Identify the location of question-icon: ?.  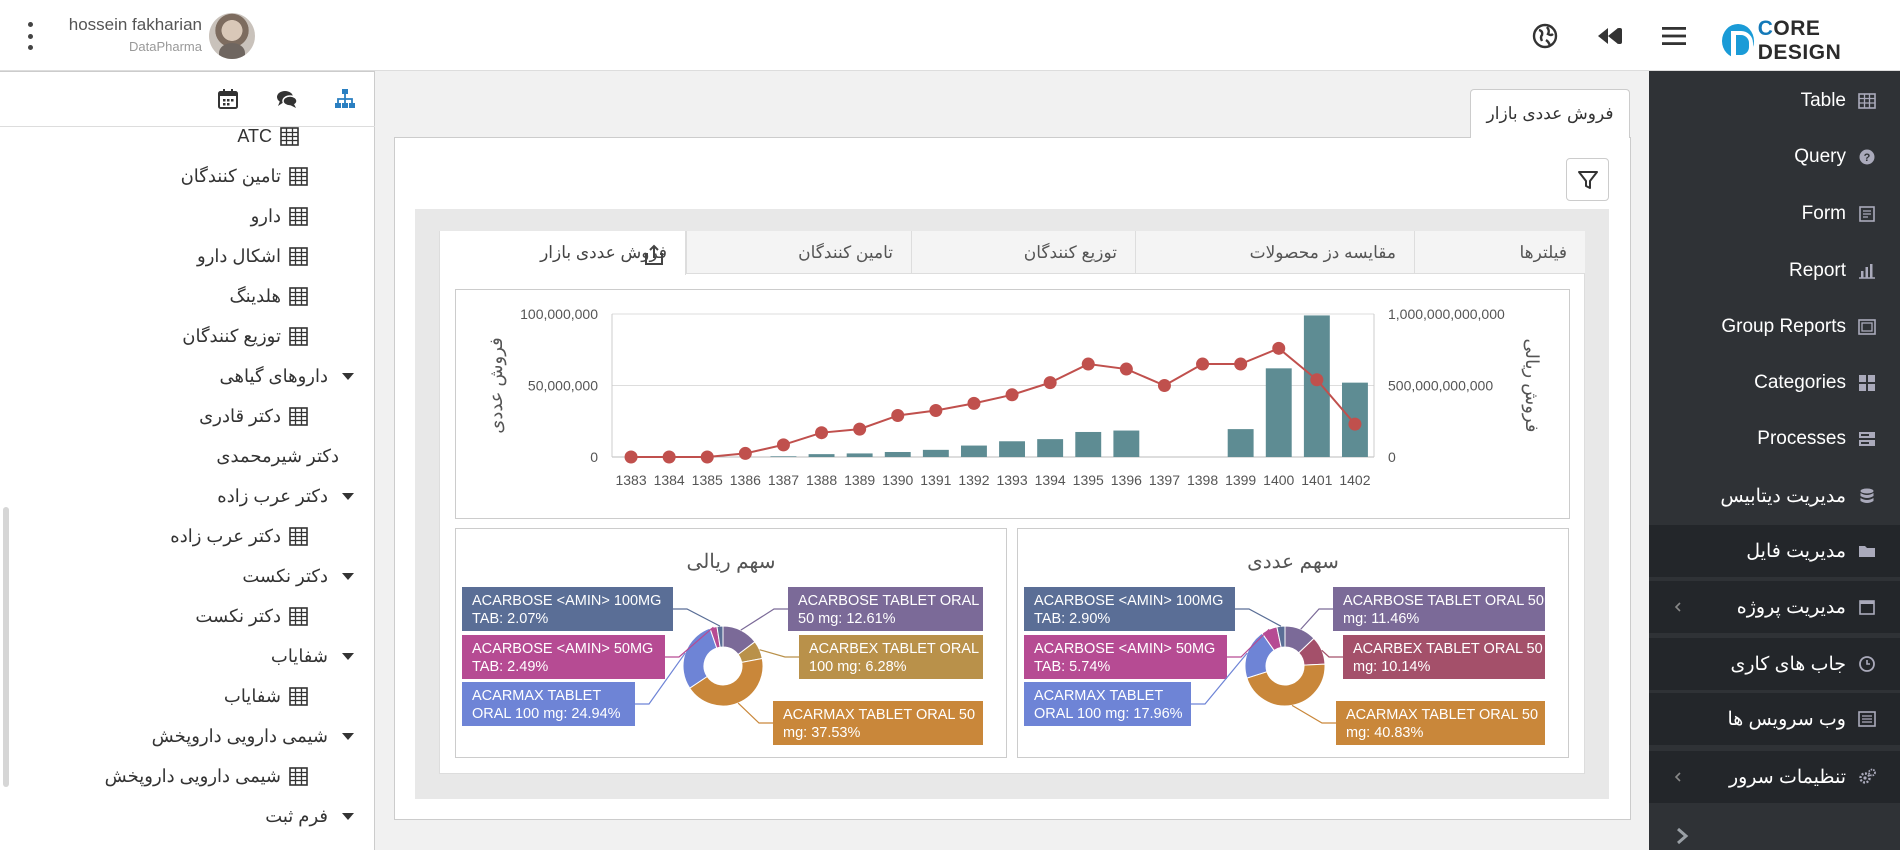
(1867, 157).